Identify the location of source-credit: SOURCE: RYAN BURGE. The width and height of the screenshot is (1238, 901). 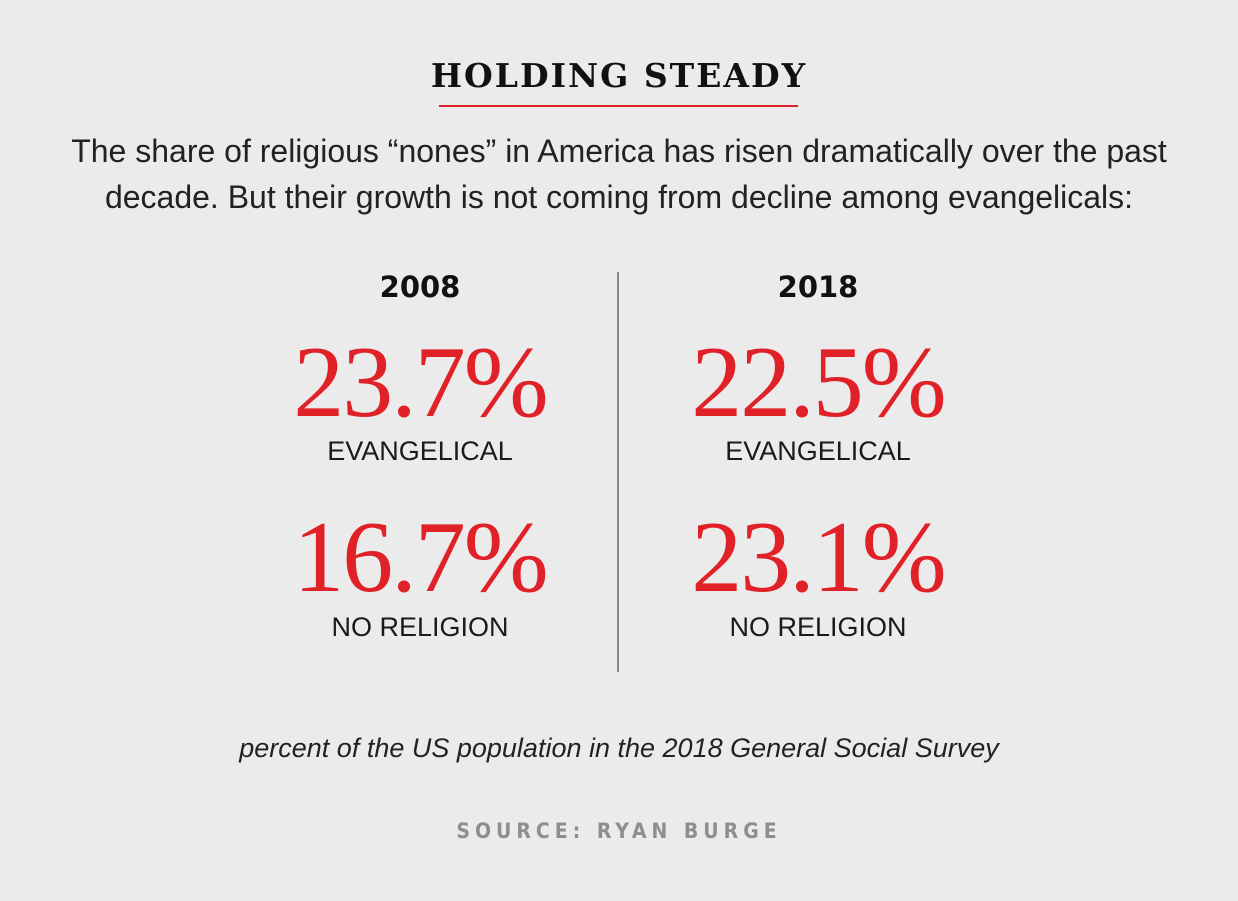
(619, 831).